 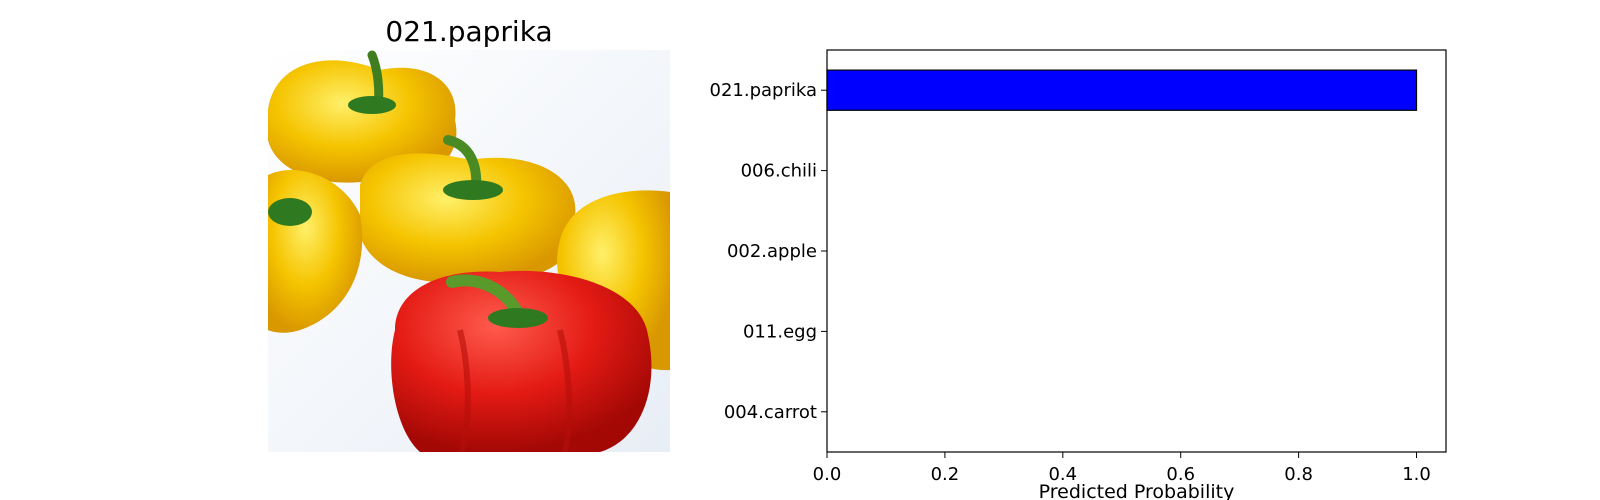 I want to click on y-tick-label: 002.apple, so click(x=772, y=251).